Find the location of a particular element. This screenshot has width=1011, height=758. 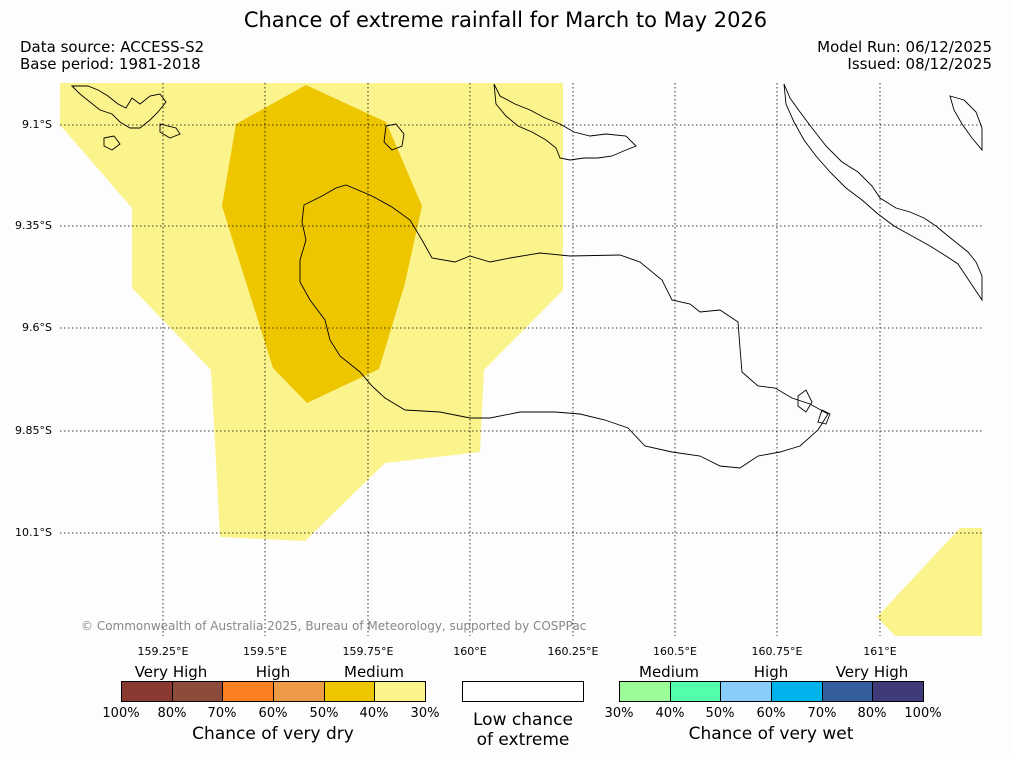

dry-tick: 40% is located at coordinates (374, 713).